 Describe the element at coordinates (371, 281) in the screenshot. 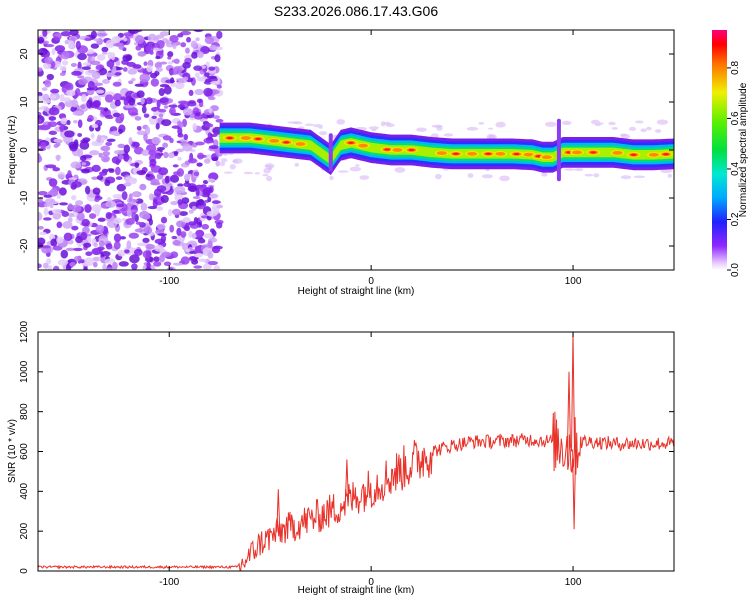

I see `spectrogram-x-tick-label: 0` at that location.